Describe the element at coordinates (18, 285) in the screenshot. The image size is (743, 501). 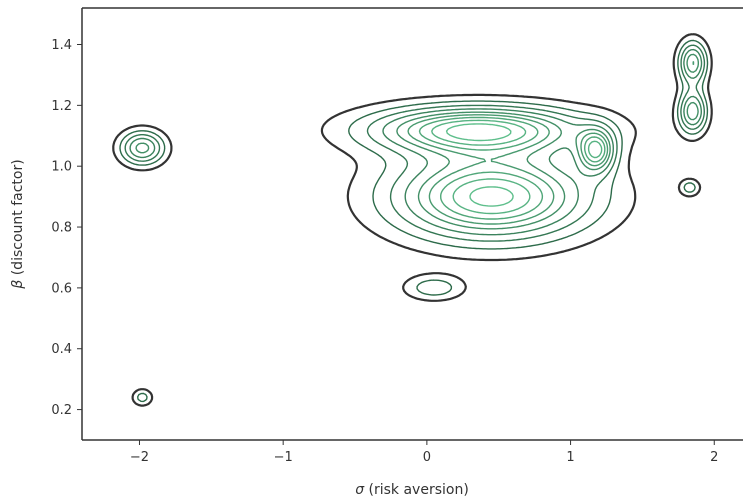
I see `y-axis-symbol: β` at that location.